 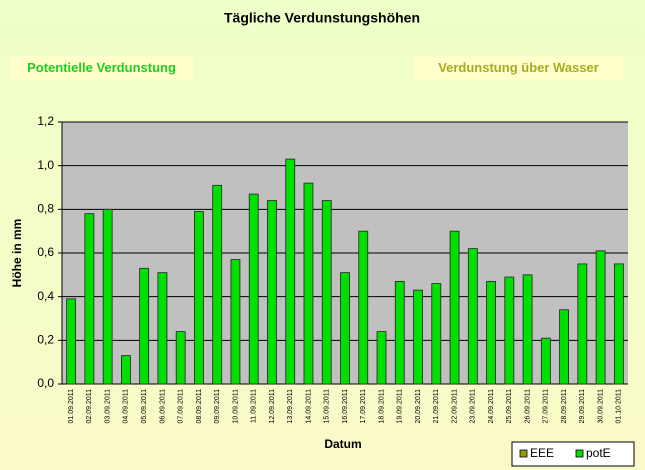 What do you see at coordinates (518, 68) in the screenshot?
I see `button: Verdunstung über Wasser` at bounding box center [518, 68].